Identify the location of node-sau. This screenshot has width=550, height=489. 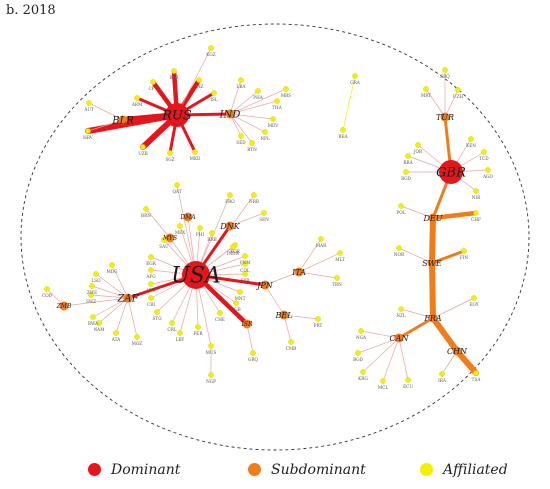
(164, 240).